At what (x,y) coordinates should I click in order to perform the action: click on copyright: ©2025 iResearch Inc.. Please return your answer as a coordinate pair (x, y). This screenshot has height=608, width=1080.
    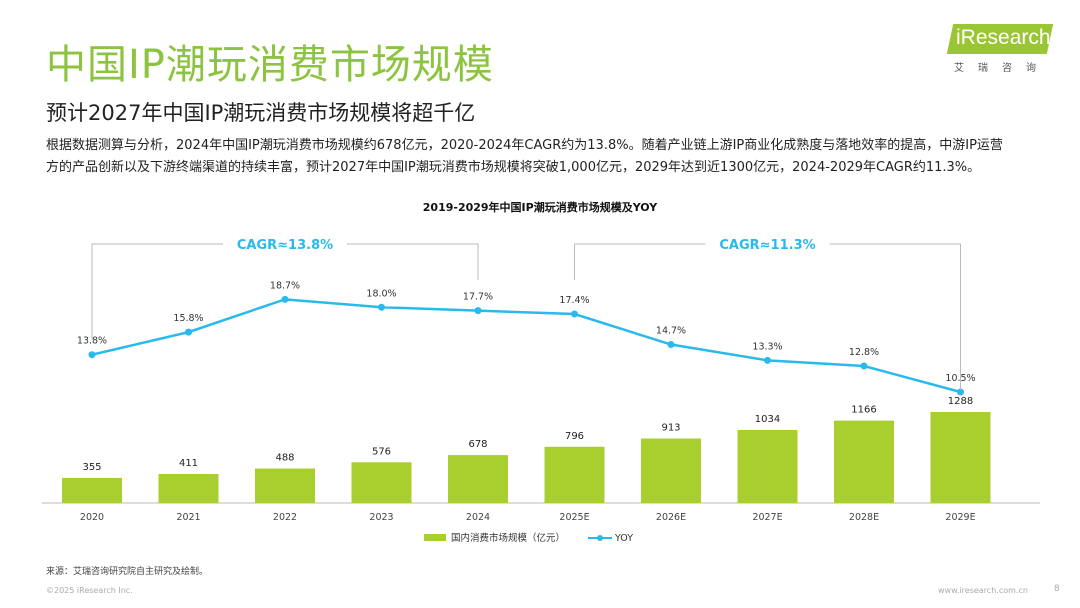
    Looking at the image, I should click on (89, 590).